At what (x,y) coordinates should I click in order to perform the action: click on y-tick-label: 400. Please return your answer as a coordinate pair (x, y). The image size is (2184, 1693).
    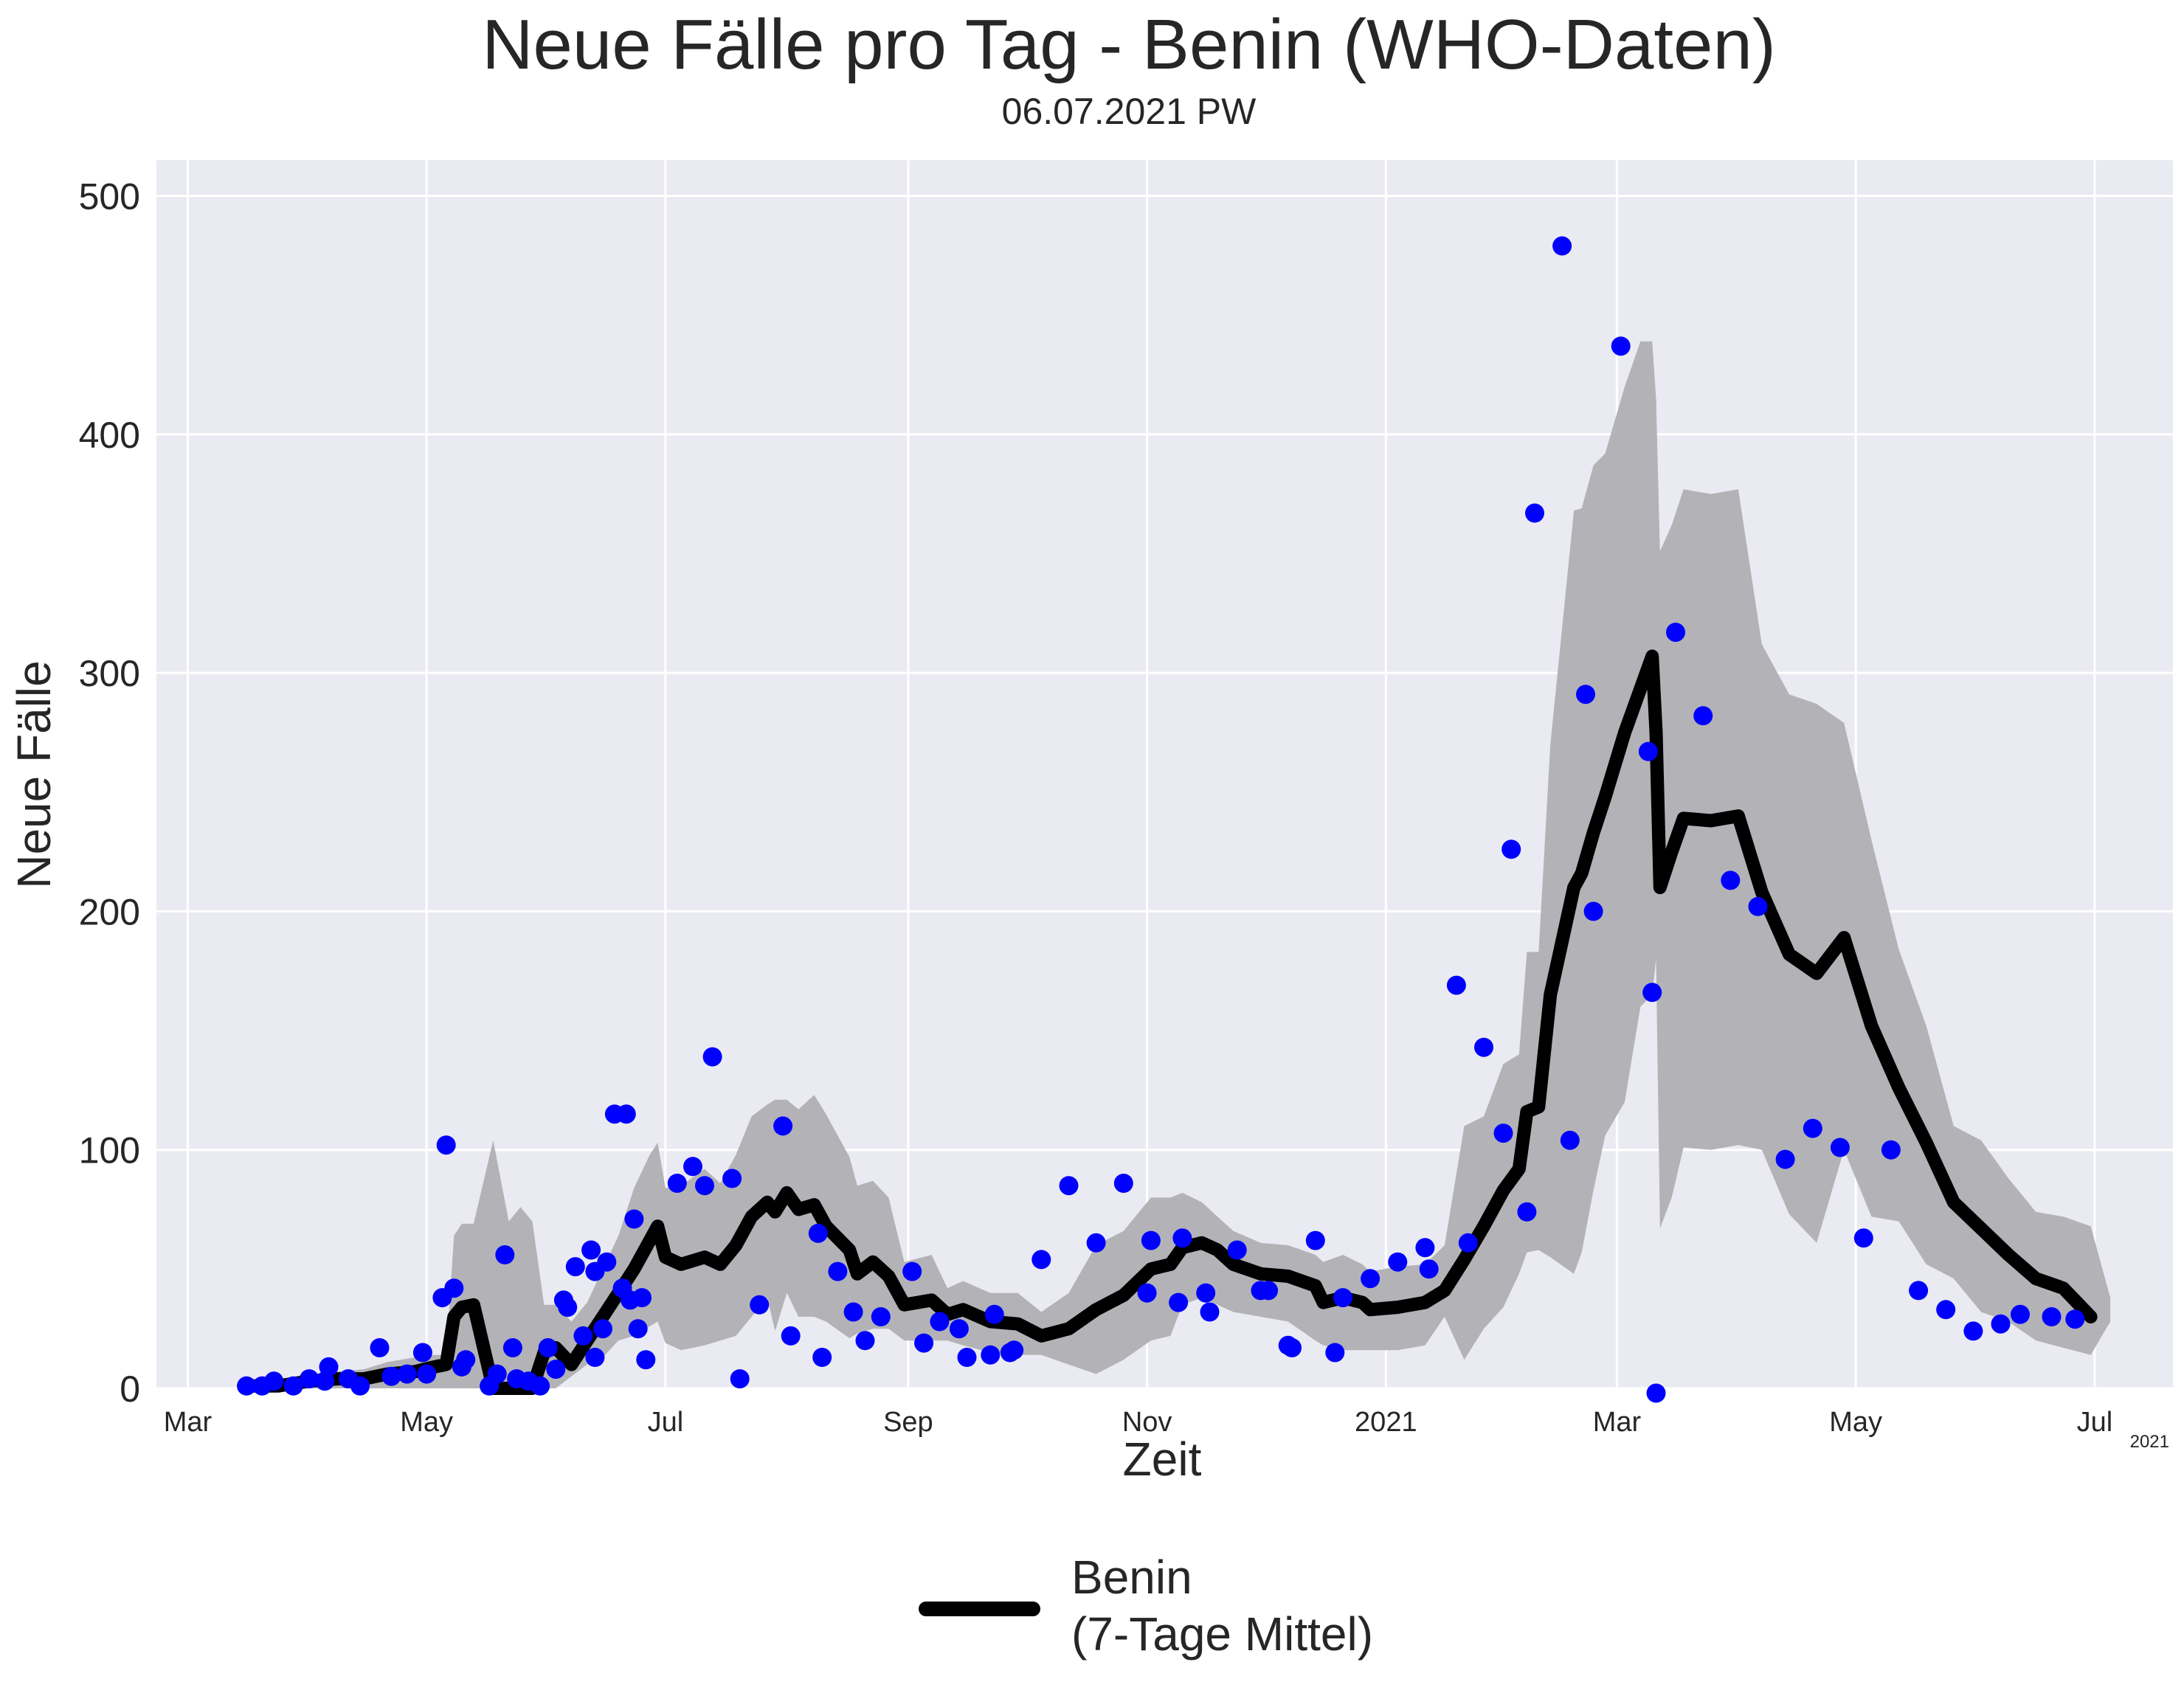
    Looking at the image, I should click on (109, 436).